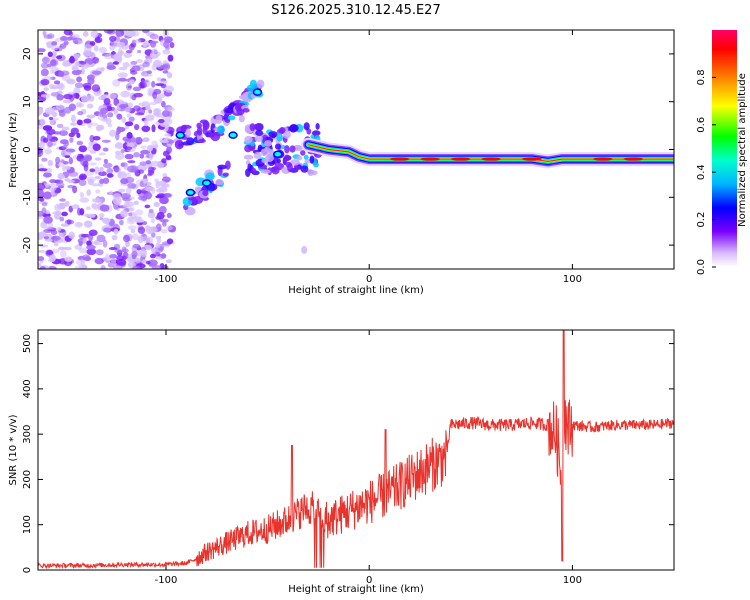  I want to click on colorbar-tick-label: 0.6, so click(701, 125).